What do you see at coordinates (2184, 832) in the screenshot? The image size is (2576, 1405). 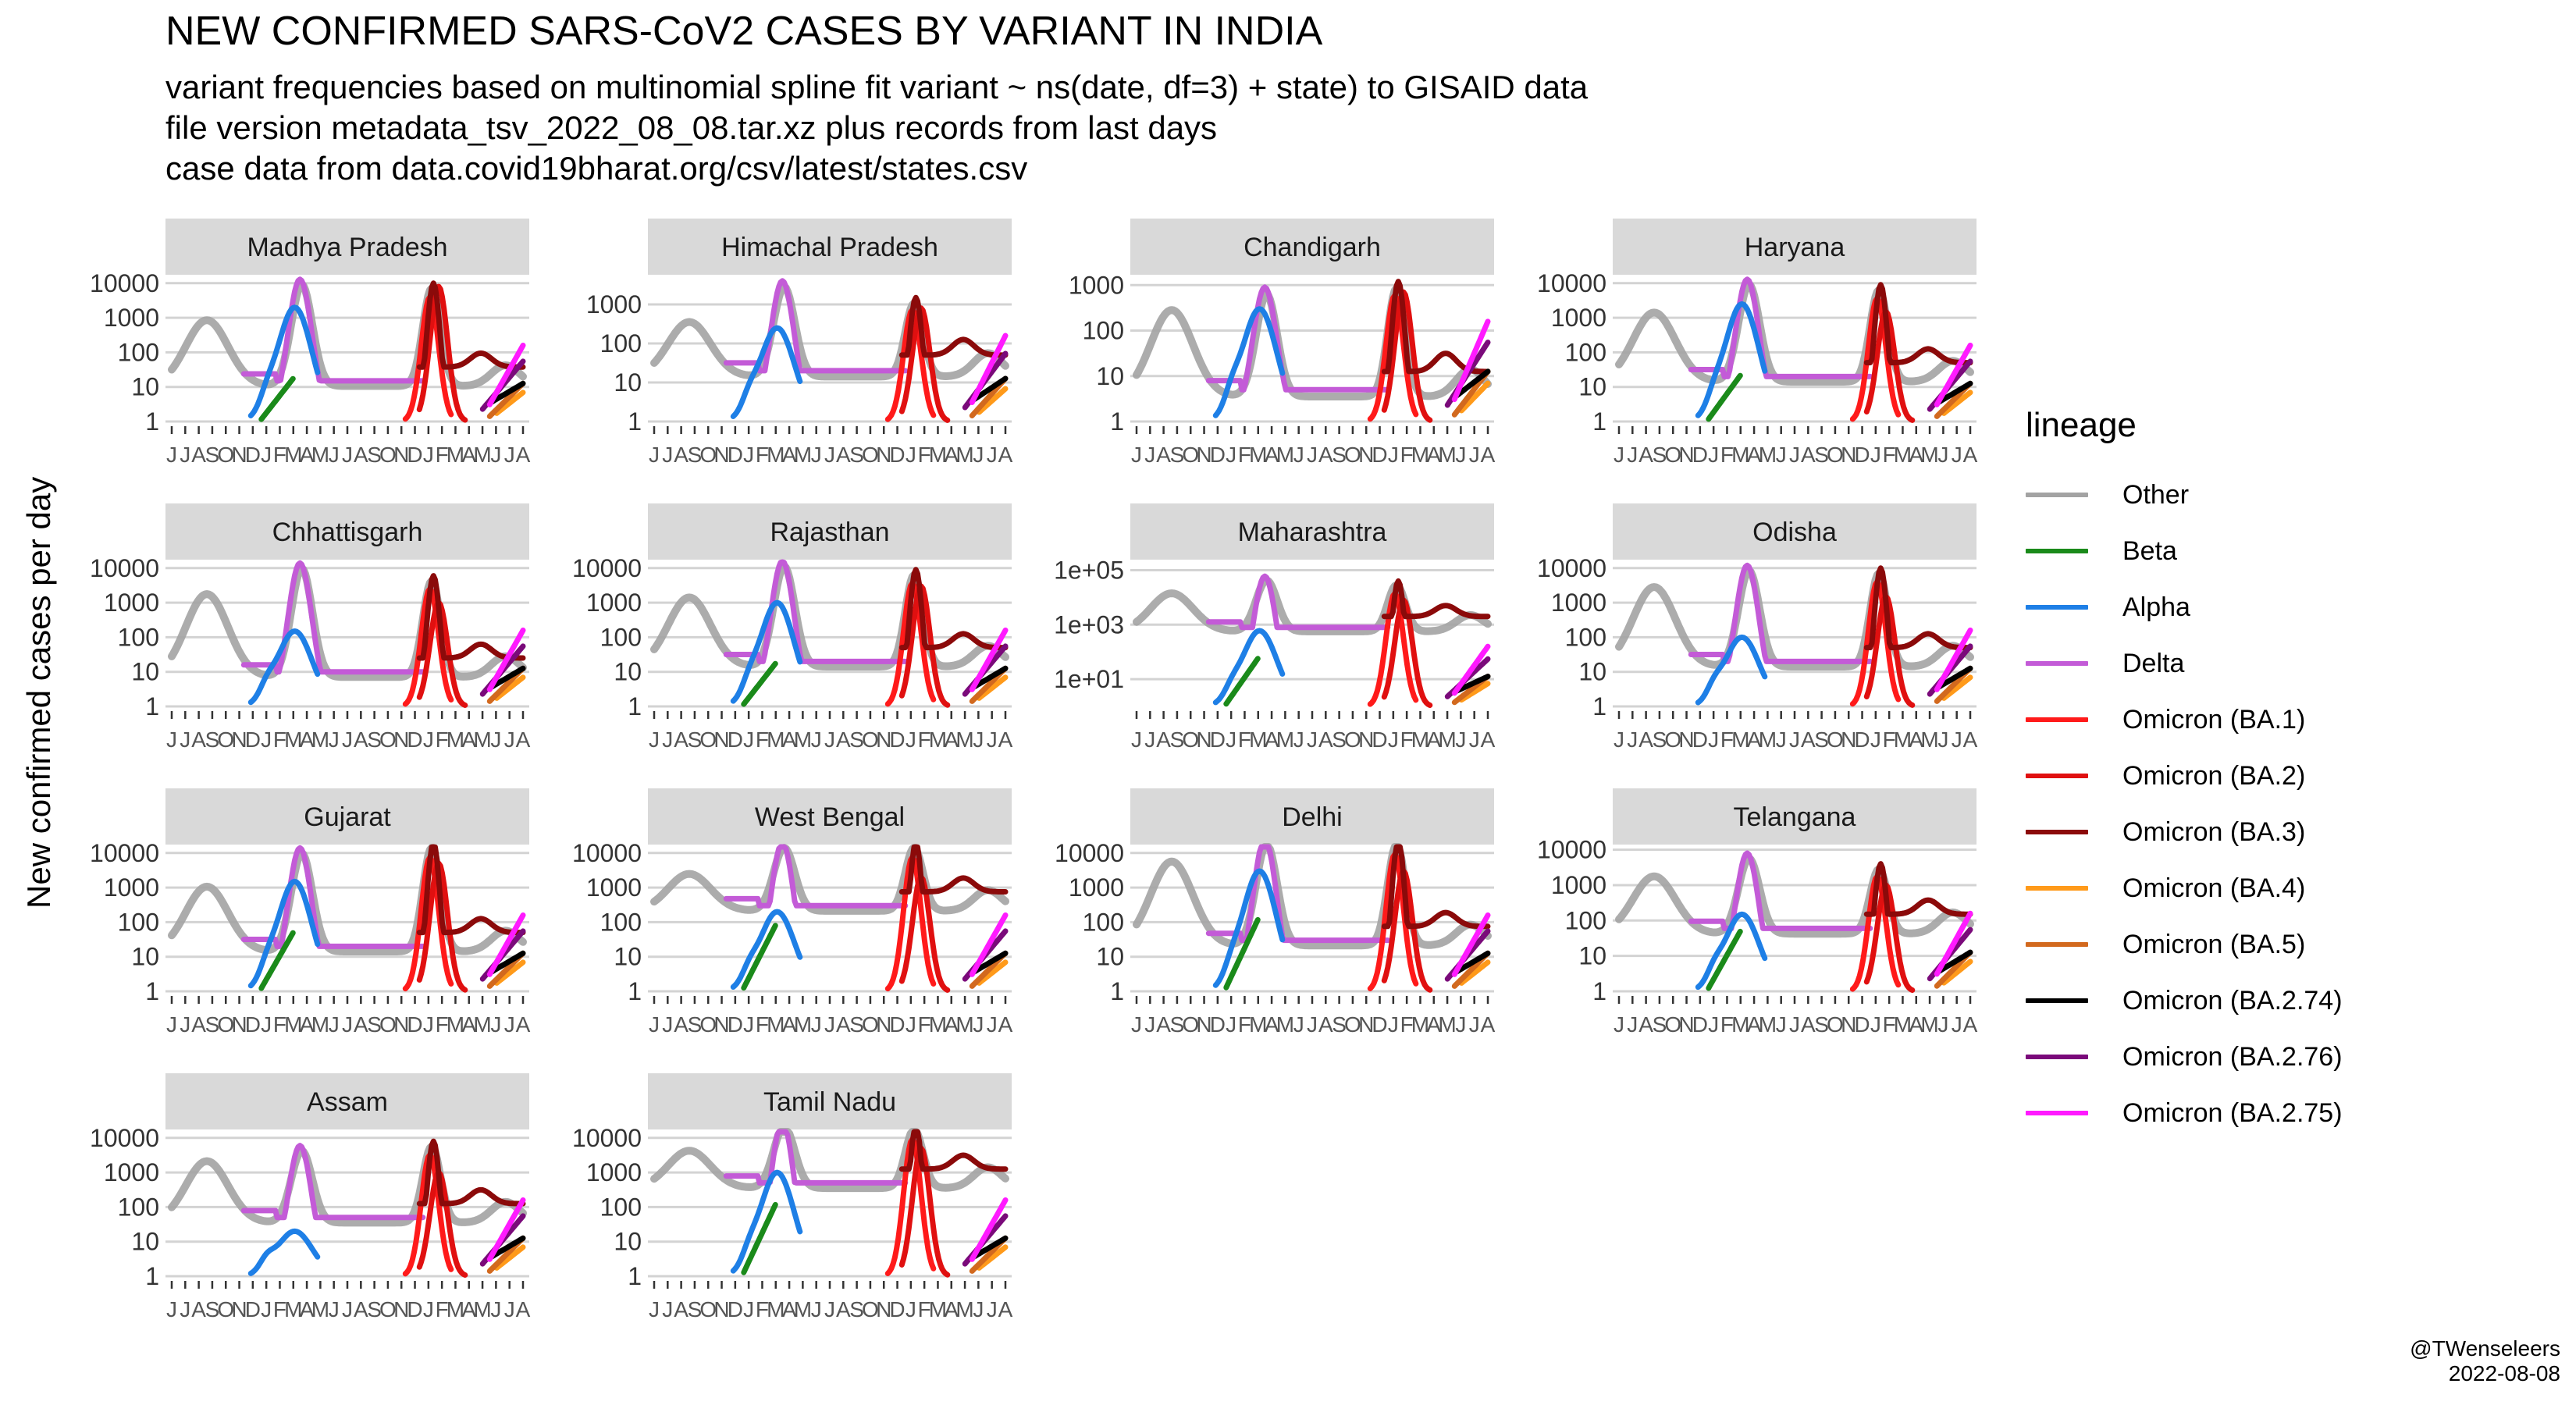 I see `legend-item-omicron-ba-3: Omicron (BA.3)` at bounding box center [2184, 832].